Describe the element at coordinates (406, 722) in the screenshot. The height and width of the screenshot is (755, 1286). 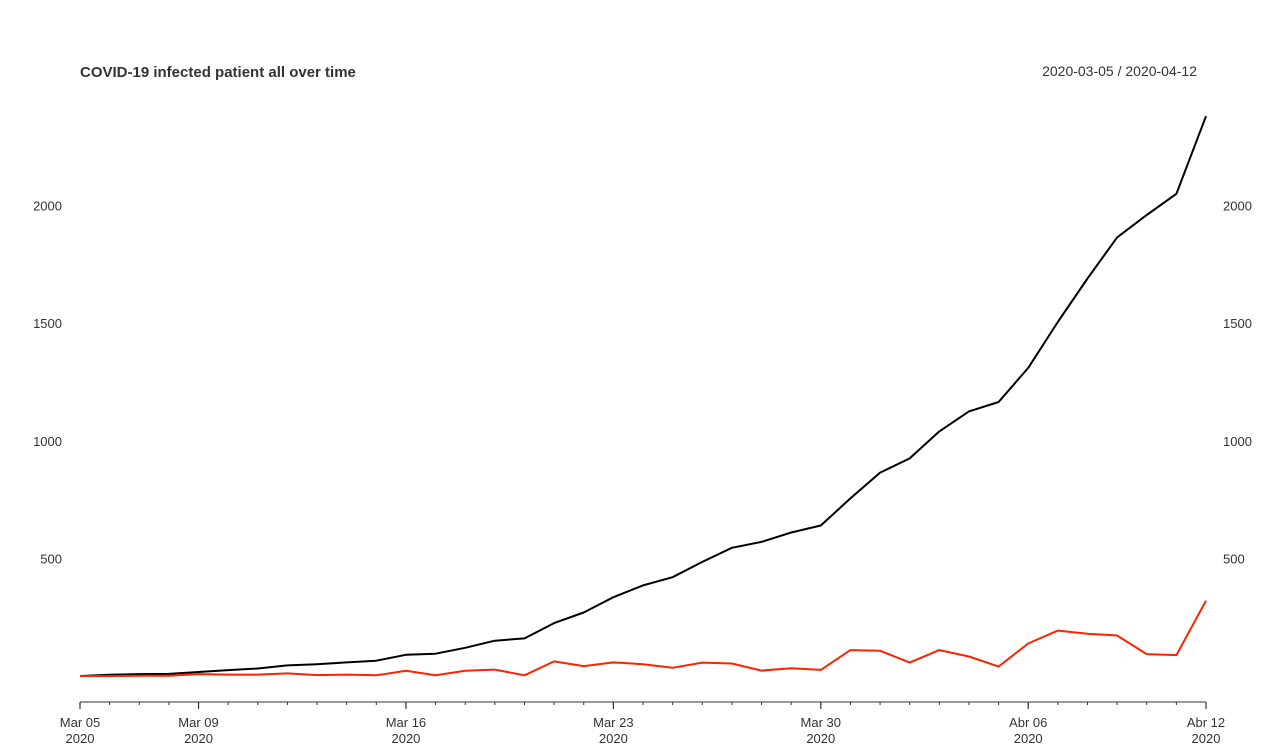
I see `x-tick-label: Mar 16` at that location.